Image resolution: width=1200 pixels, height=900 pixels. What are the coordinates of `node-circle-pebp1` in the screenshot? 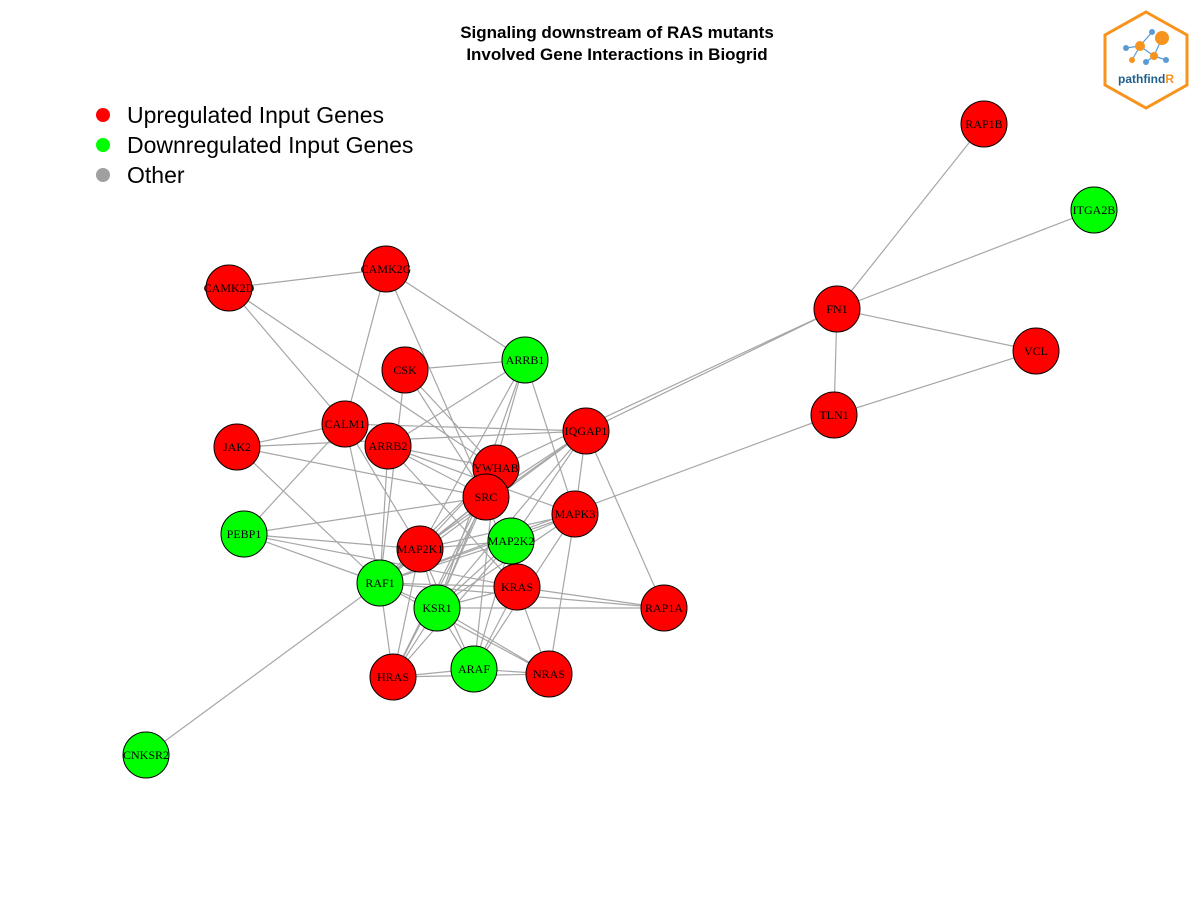 It's located at (244, 534).